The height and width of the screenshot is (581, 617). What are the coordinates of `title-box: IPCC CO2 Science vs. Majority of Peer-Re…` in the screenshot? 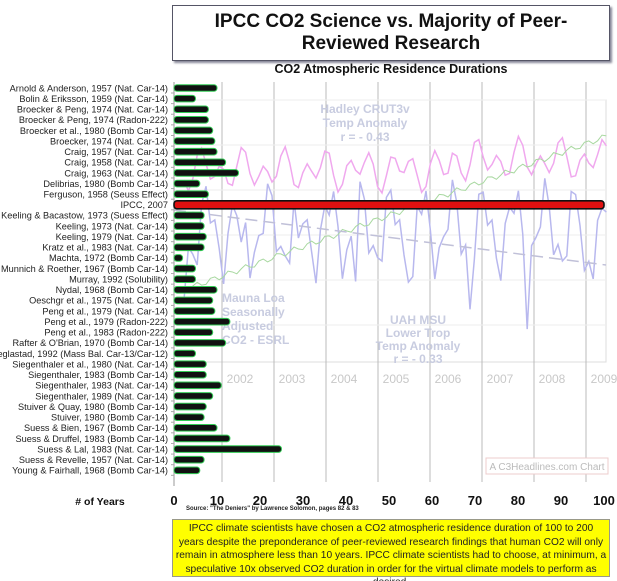 It's located at (391, 40).